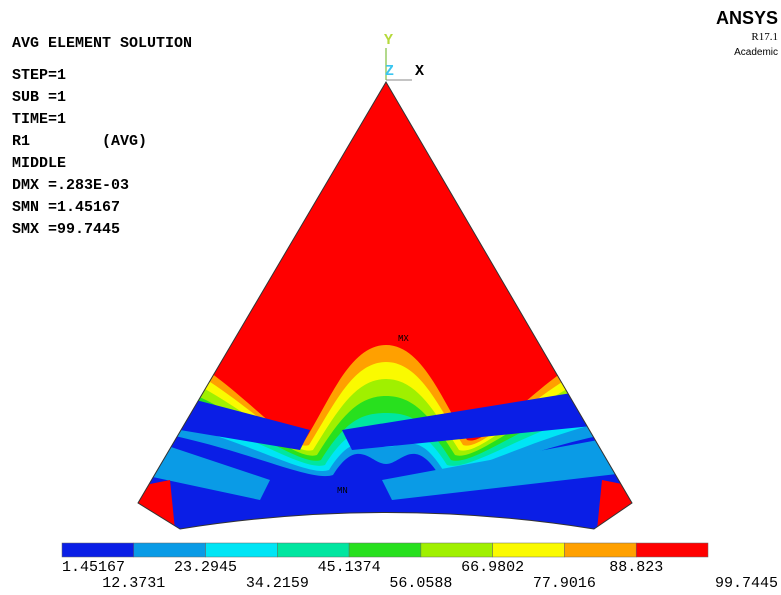  What do you see at coordinates (419, 71) in the screenshot?
I see `triad-x: X` at bounding box center [419, 71].